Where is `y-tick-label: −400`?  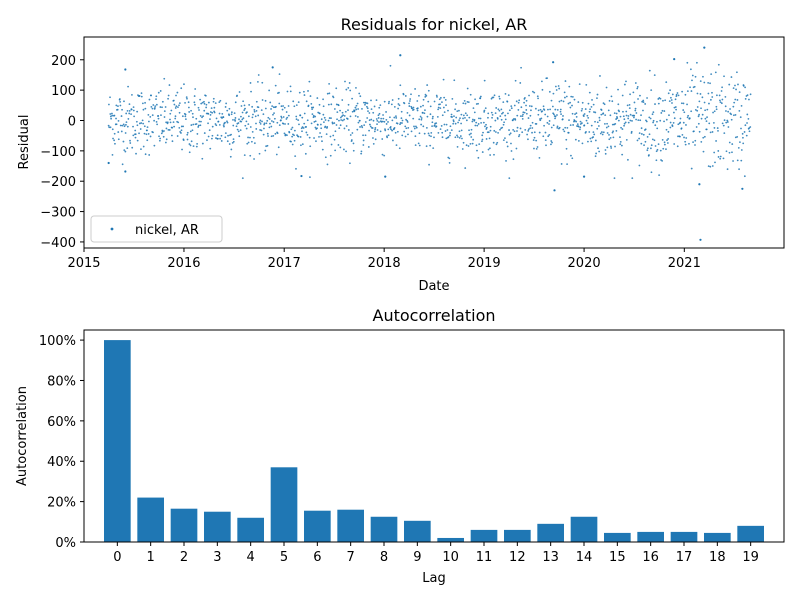
y-tick-label: −400 is located at coordinates (58, 243).